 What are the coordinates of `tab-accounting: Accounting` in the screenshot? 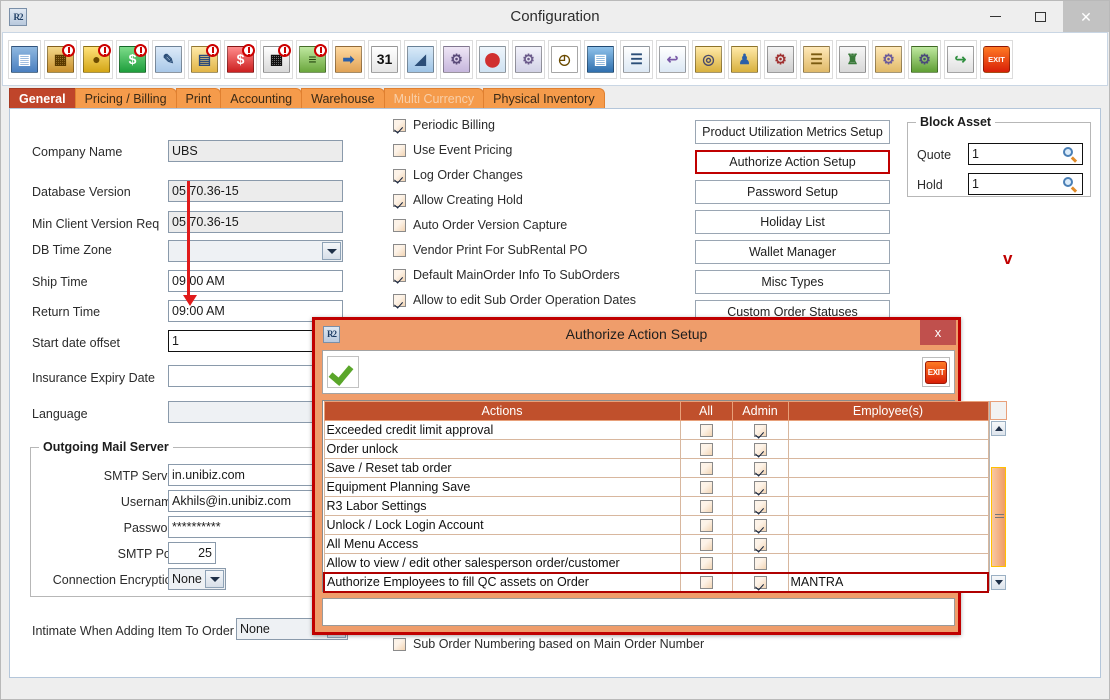 It's located at (261, 98).